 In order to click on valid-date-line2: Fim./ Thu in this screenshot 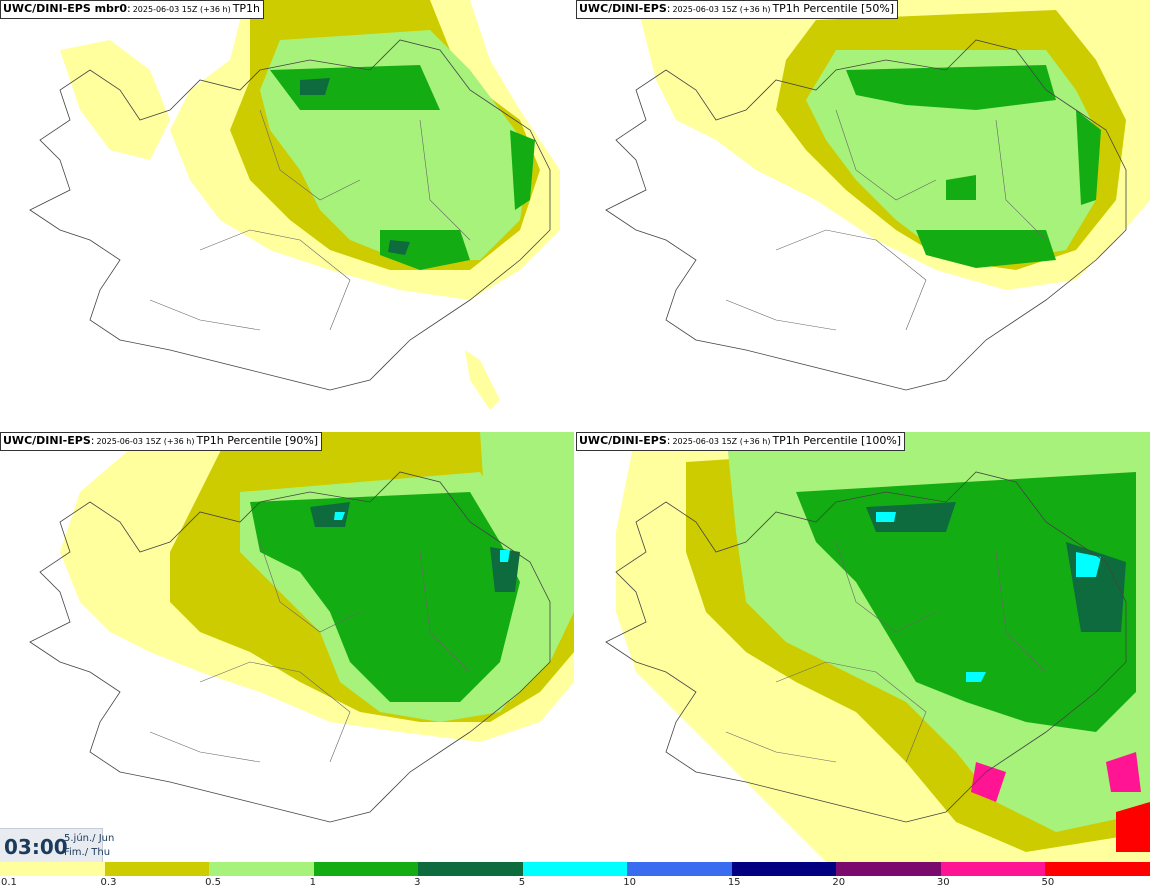, I will do `click(87, 852)`.